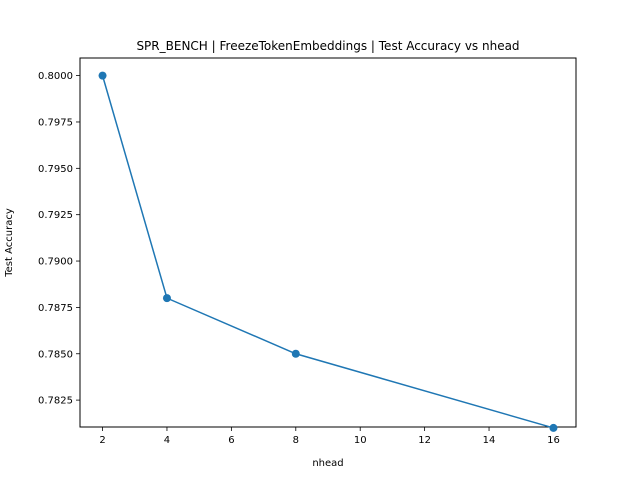 The image size is (640, 480). What do you see at coordinates (55, 262) in the screenshot?
I see `y-tick-label: 0.7900` at bounding box center [55, 262].